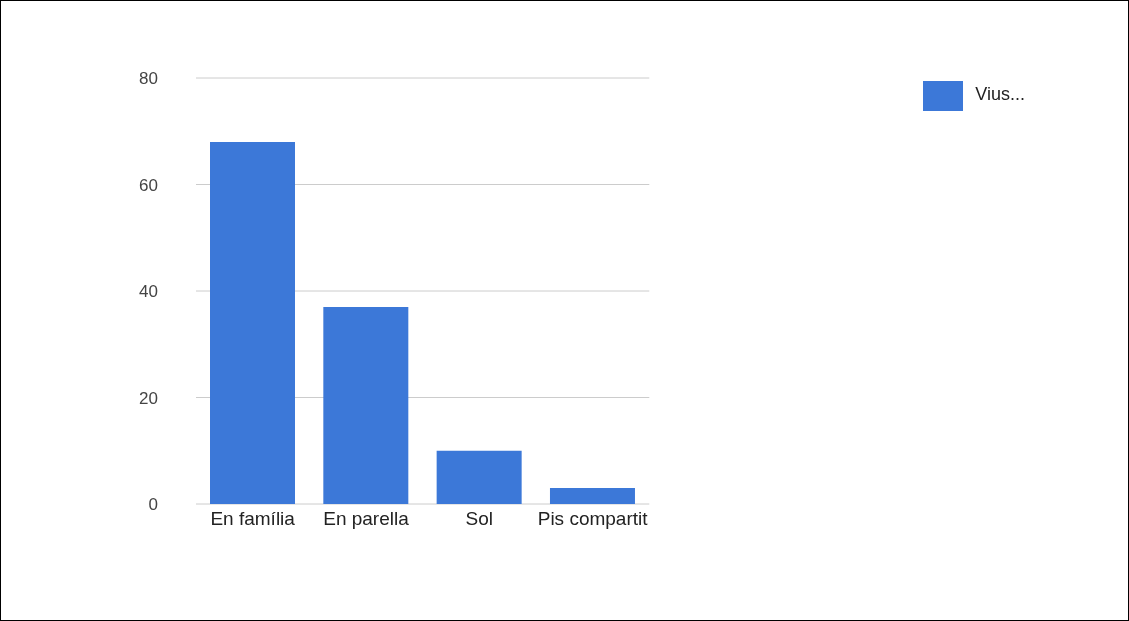 The image size is (1129, 621). Describe the element at coordinates (253, 519) in the screenshot. I see `x-tick-label: En família` at that location.